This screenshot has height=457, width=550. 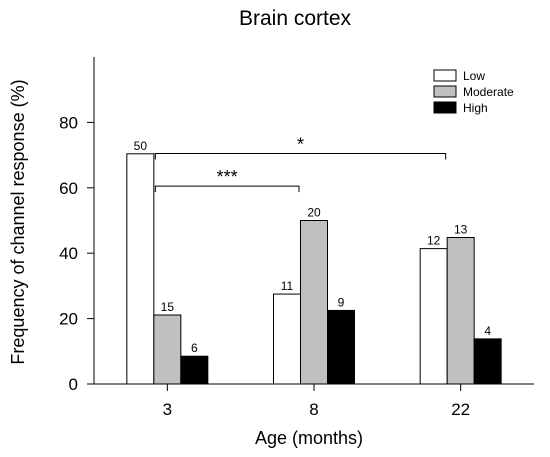 I want to click on x-tick-label: 3, so click(x=167, y=409).